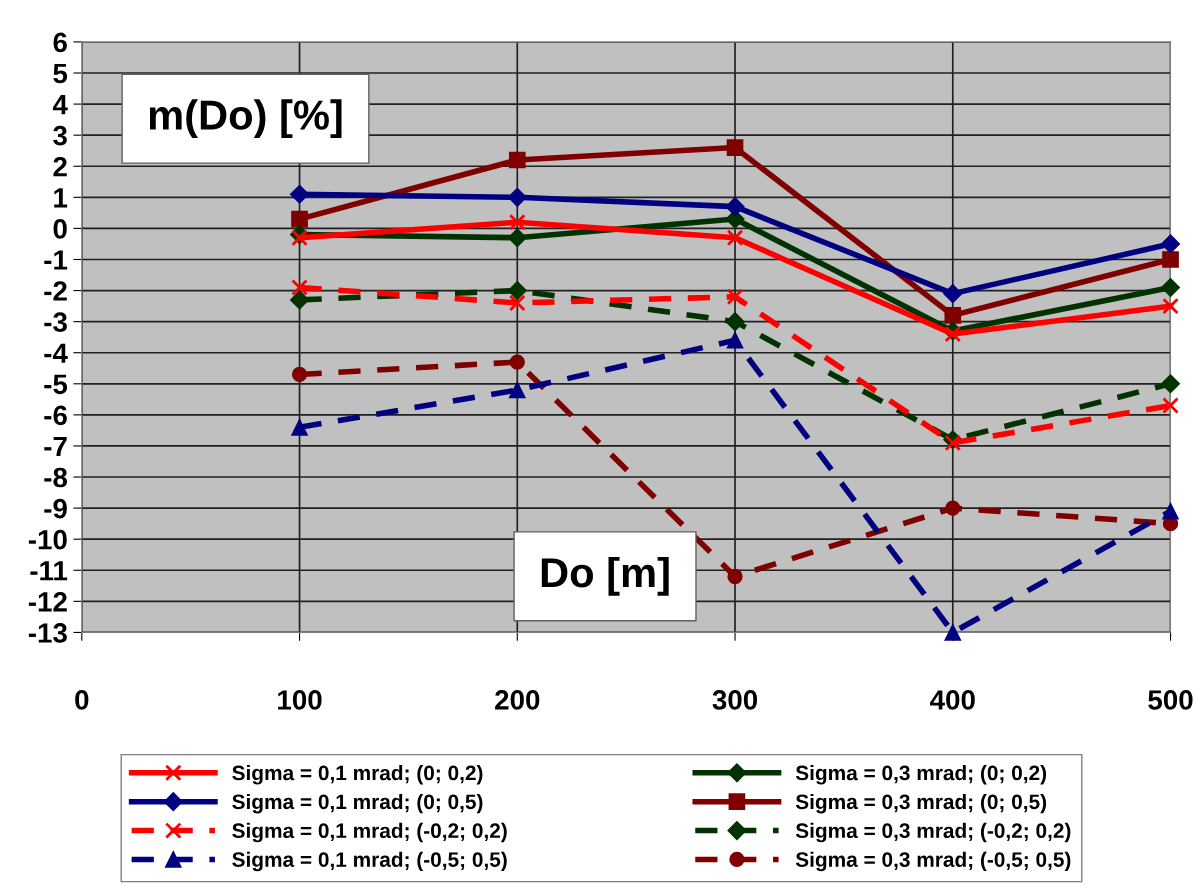  Describe the element at coordinates (517, 700) in the screenshot. I see `x-tick-label: 200` at that location.